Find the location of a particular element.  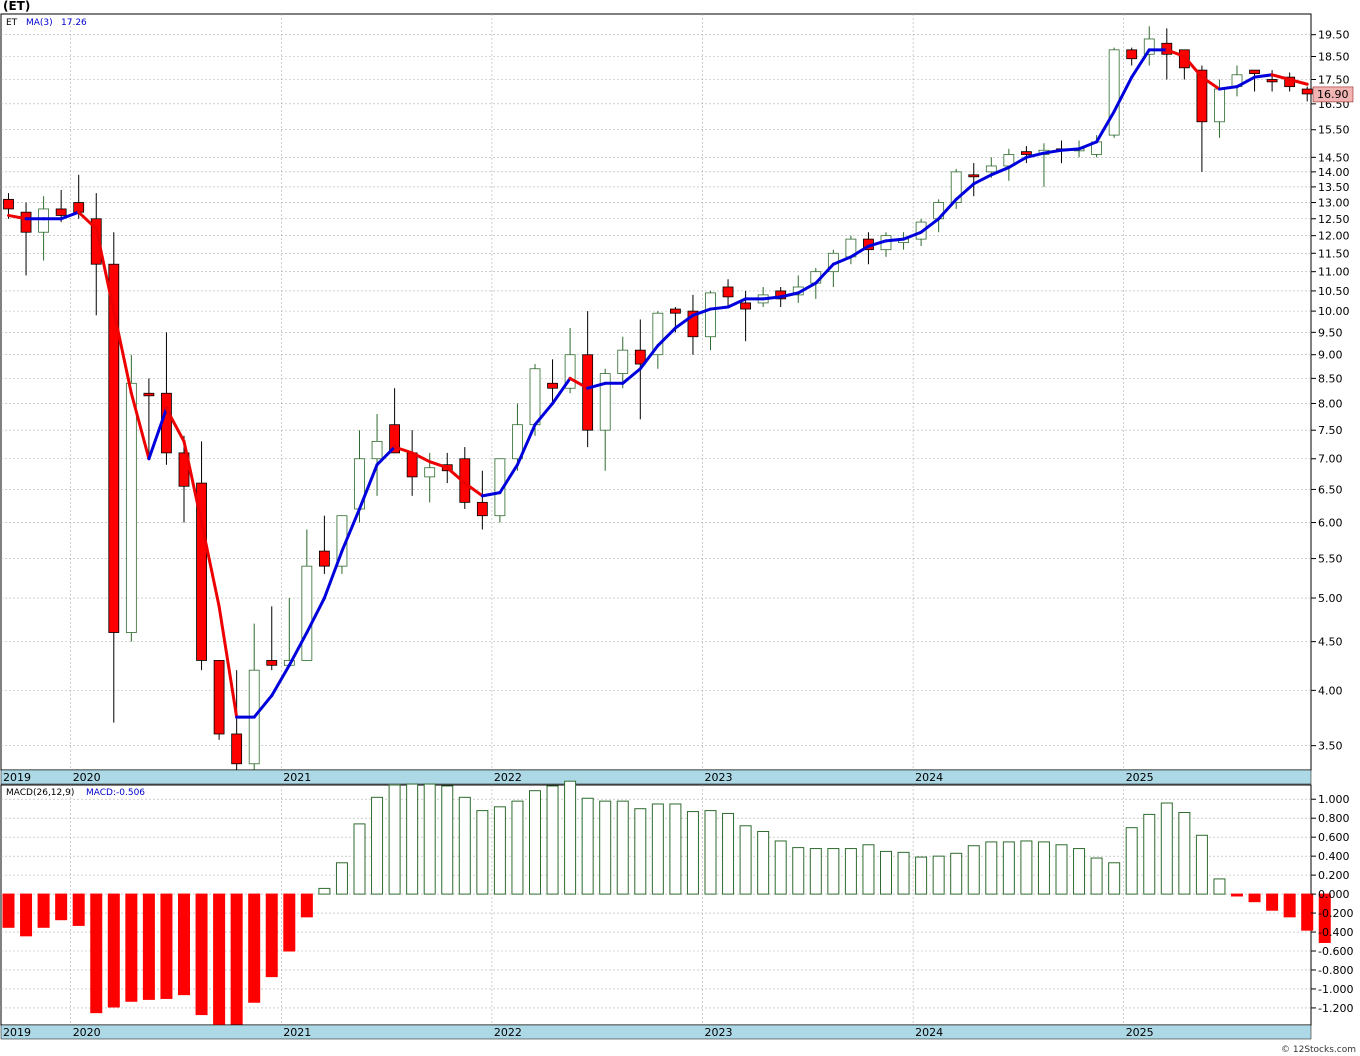

price-date-axis-band is located at coordinates (656, 777).